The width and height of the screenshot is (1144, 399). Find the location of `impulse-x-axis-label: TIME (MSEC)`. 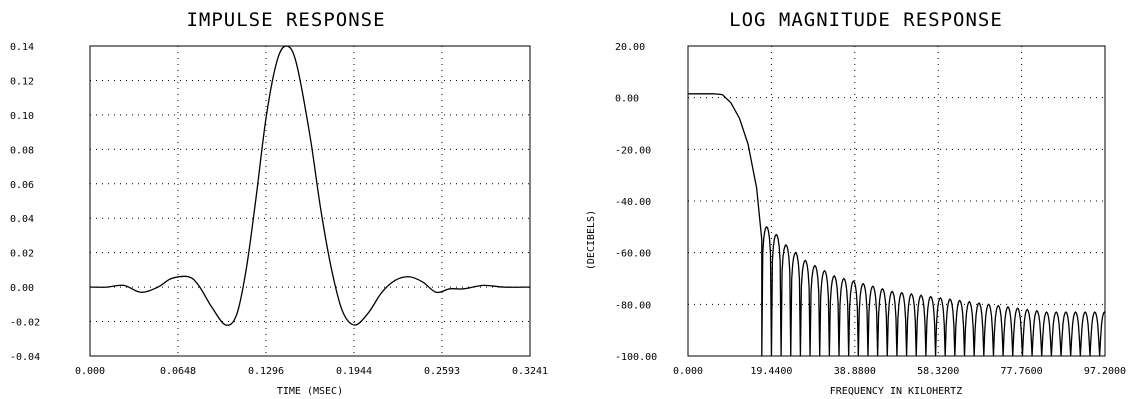

impulse-x-axis-label: TIME (MSEC) is located at coordinates (310, 391).